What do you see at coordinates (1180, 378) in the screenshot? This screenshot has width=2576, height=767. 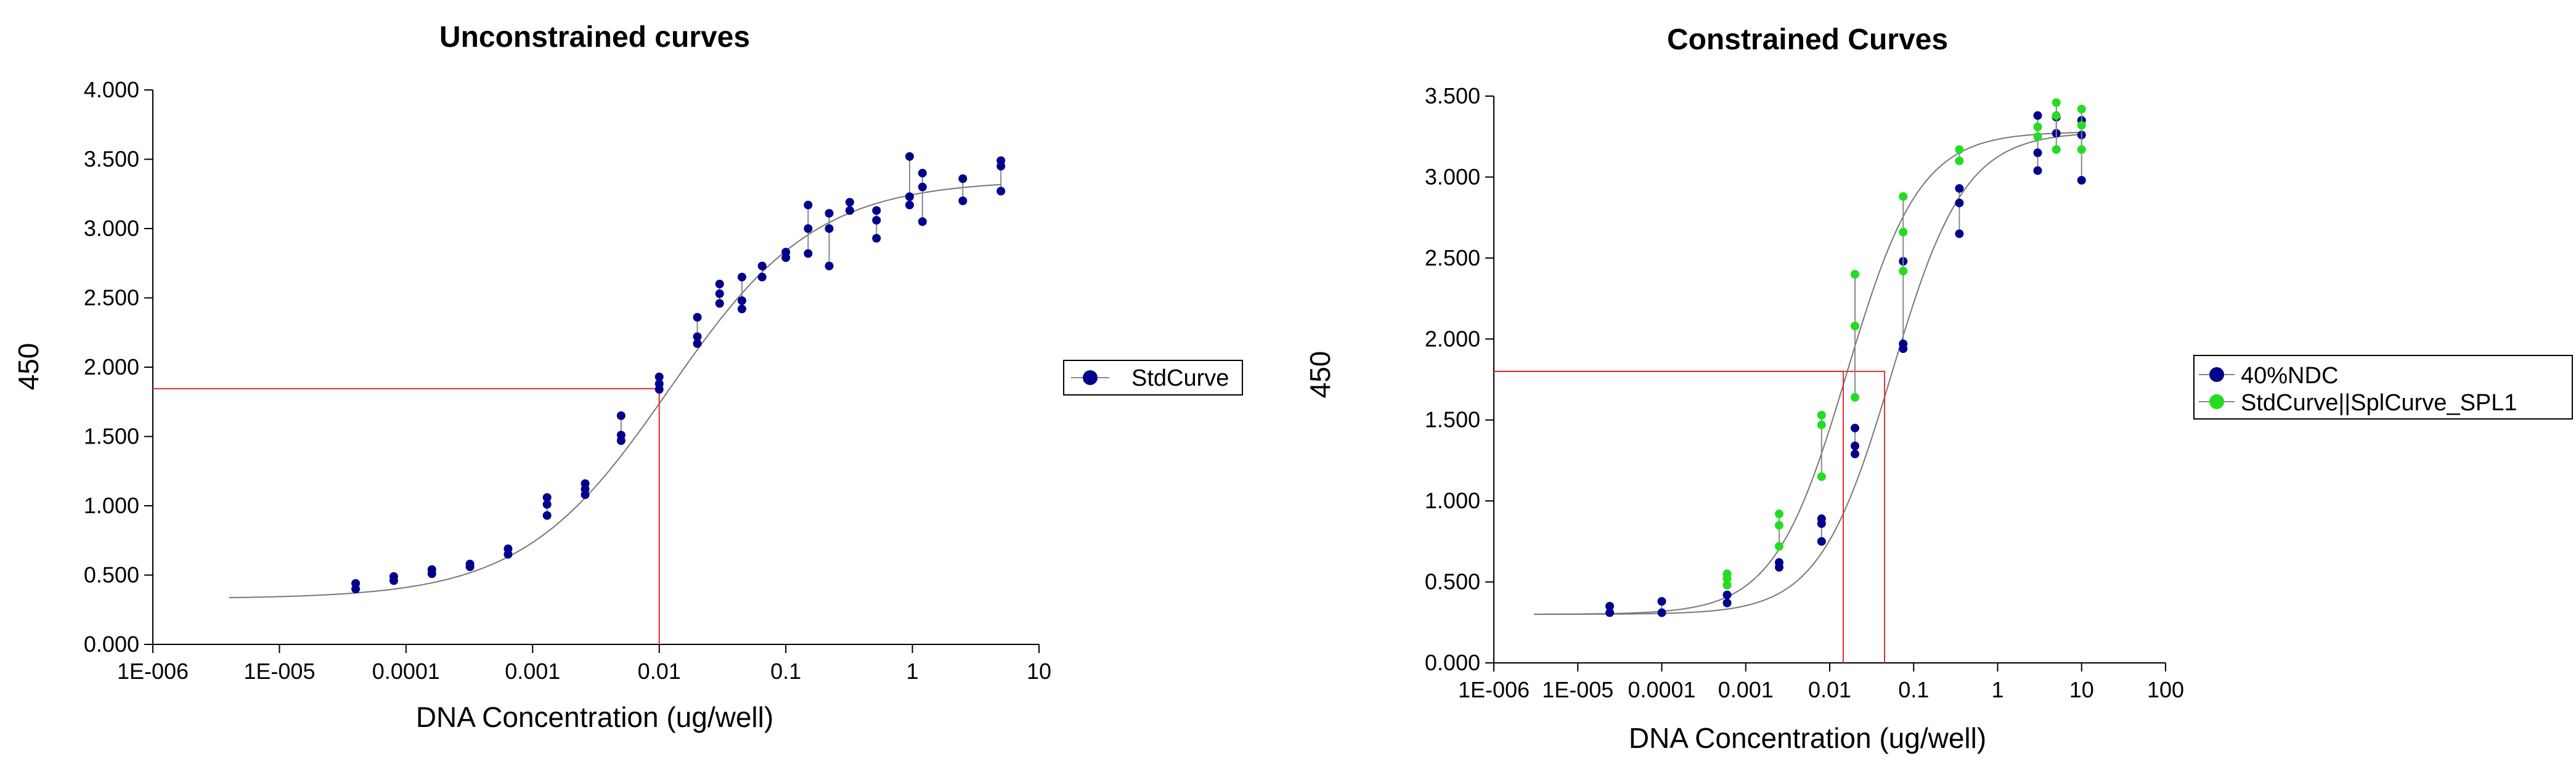 I see `legend-label: StdCurve` at bounding box center [1180, 378].